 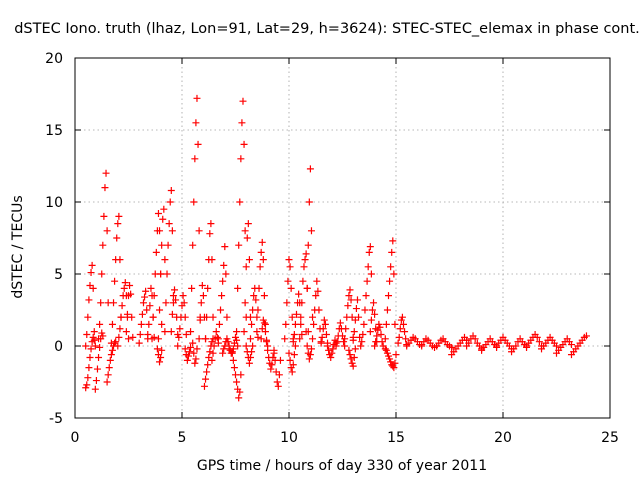 What do you see at coordinates (309, 352) in the screenshot?
I see `series-arc41` at bounding box center [309, 352].